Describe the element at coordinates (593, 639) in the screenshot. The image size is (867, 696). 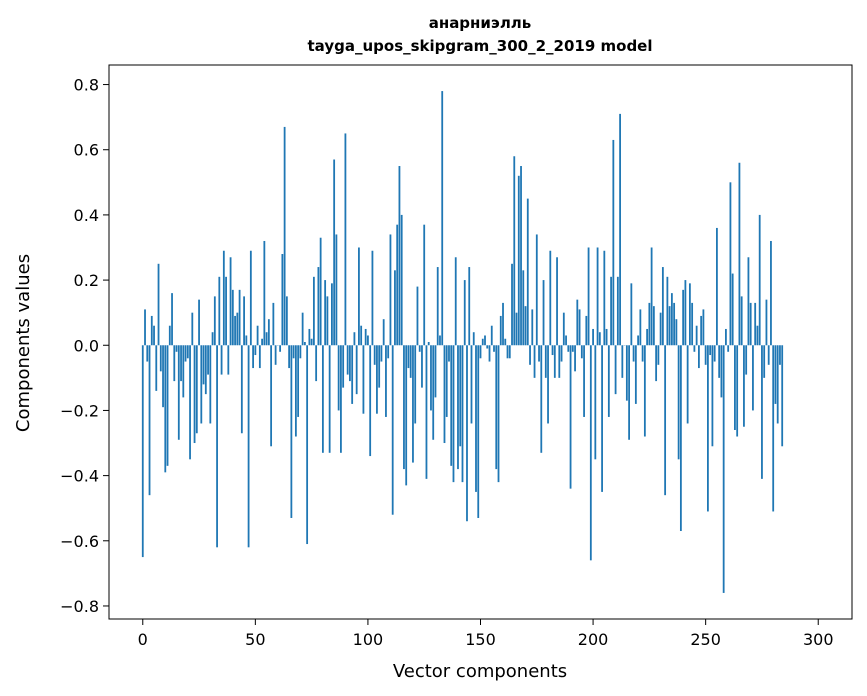
I see `x-tick-label: 200` at that location.